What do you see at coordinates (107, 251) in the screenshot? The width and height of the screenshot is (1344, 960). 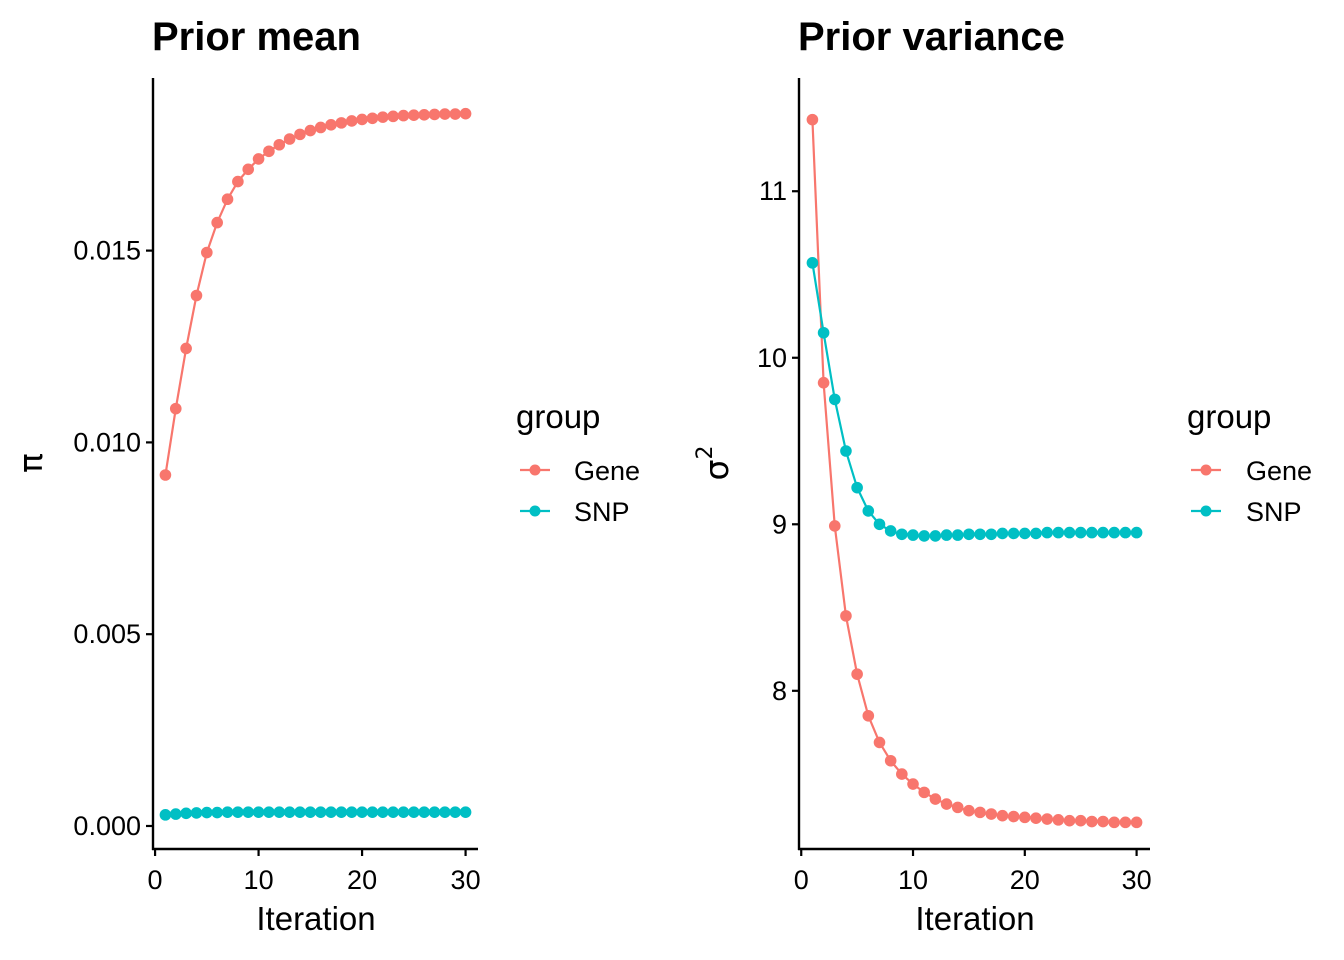 I see `y-tick-label: 0.015` at bounding box center [107, 251].